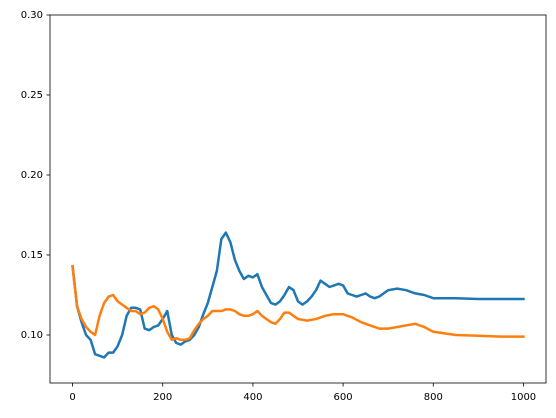 This screenshot has width=556, height=418. Describe the element at coordinates (162, 397) in the screenshot. I see `x-tick-label: 200` at that location.